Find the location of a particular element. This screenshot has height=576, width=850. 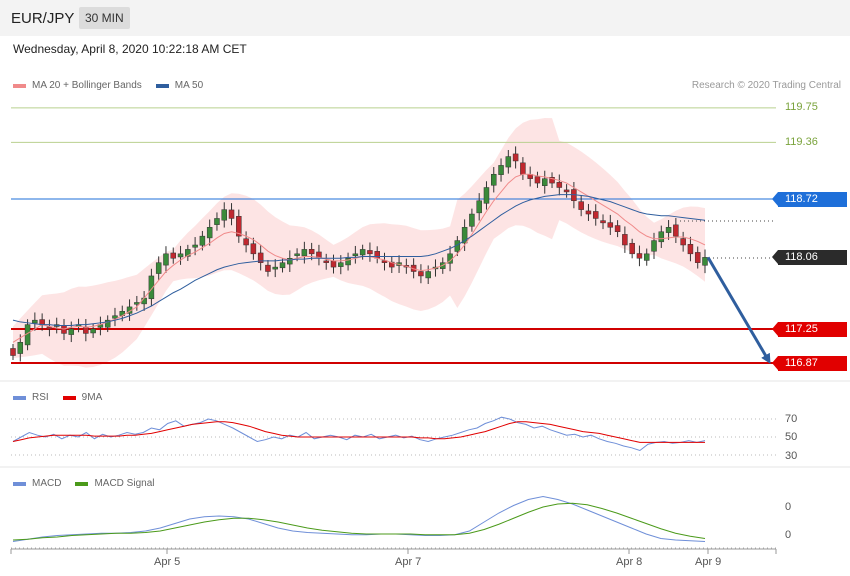

level-badge-116-87-text: 116.87 is located at coordinates (801, 363).